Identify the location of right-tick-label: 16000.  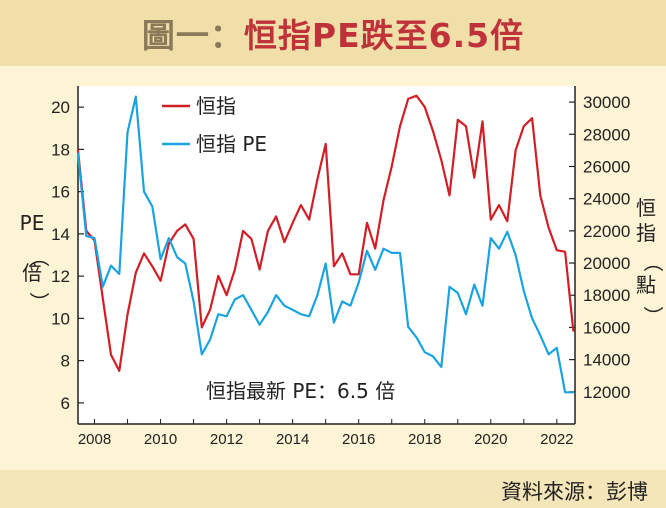
(606, 327).